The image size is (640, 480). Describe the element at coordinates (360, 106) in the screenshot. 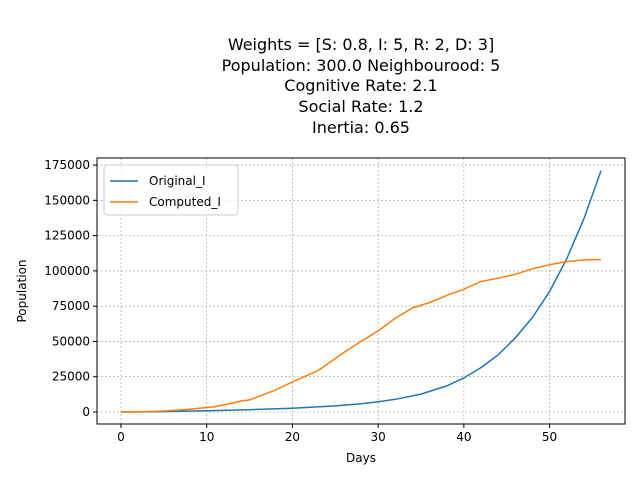

I see `title-line-4: Social Rate: 1.2` at that location.